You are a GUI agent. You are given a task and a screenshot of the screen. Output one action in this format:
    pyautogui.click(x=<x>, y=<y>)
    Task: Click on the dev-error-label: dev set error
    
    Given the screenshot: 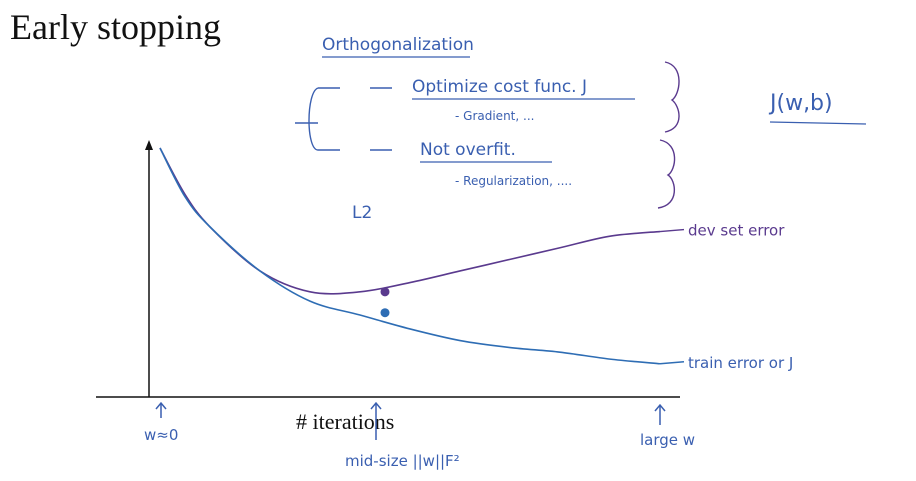 What is the action you would take?
    pyautogui.click(x=736, y=231)
    